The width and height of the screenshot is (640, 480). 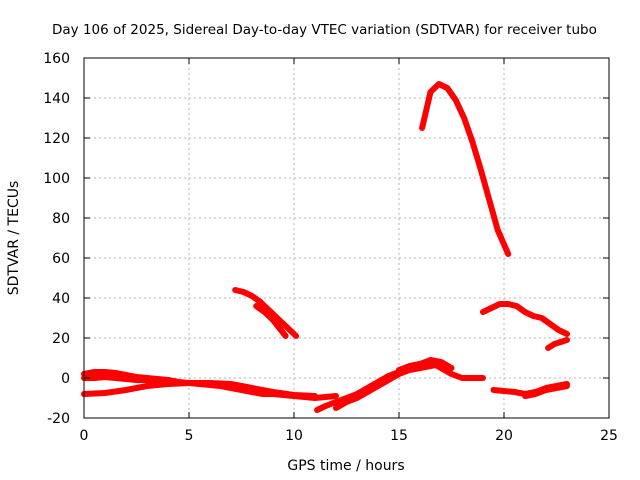 What do you see at coordinates (345, 466) in the screenshot?
I see `x-axis-label: GPS time / hours` at bounding box center [345, 466].